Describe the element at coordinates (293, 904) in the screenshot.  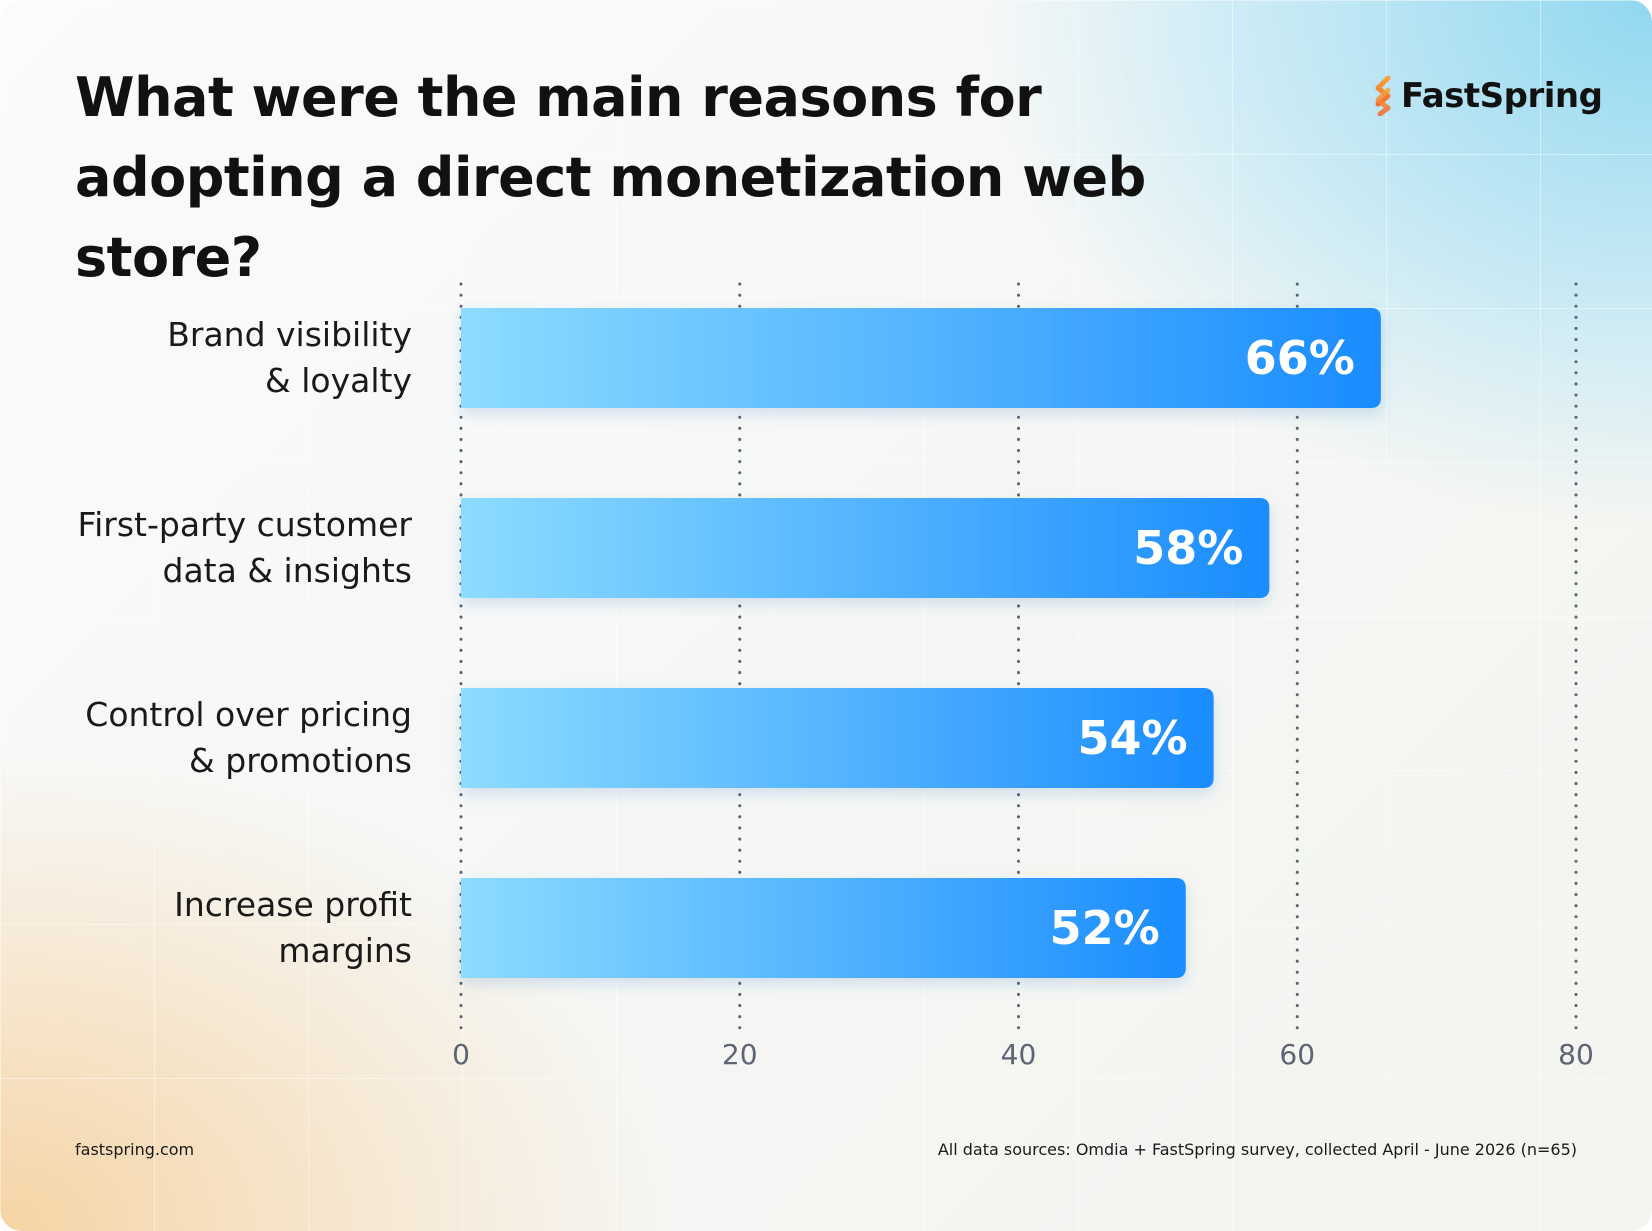
I see `category-label-line: Increase profit` at that location.